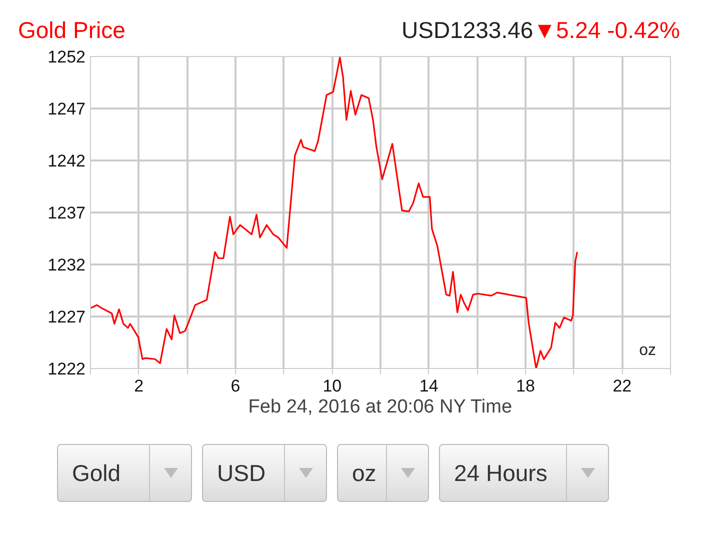 The height and width of the screenshot is (542, 702). What do you see at coordinates (67, 109) in the screenshot?
I see `y-tick-label: 1247` at bounding box center [67, 109].